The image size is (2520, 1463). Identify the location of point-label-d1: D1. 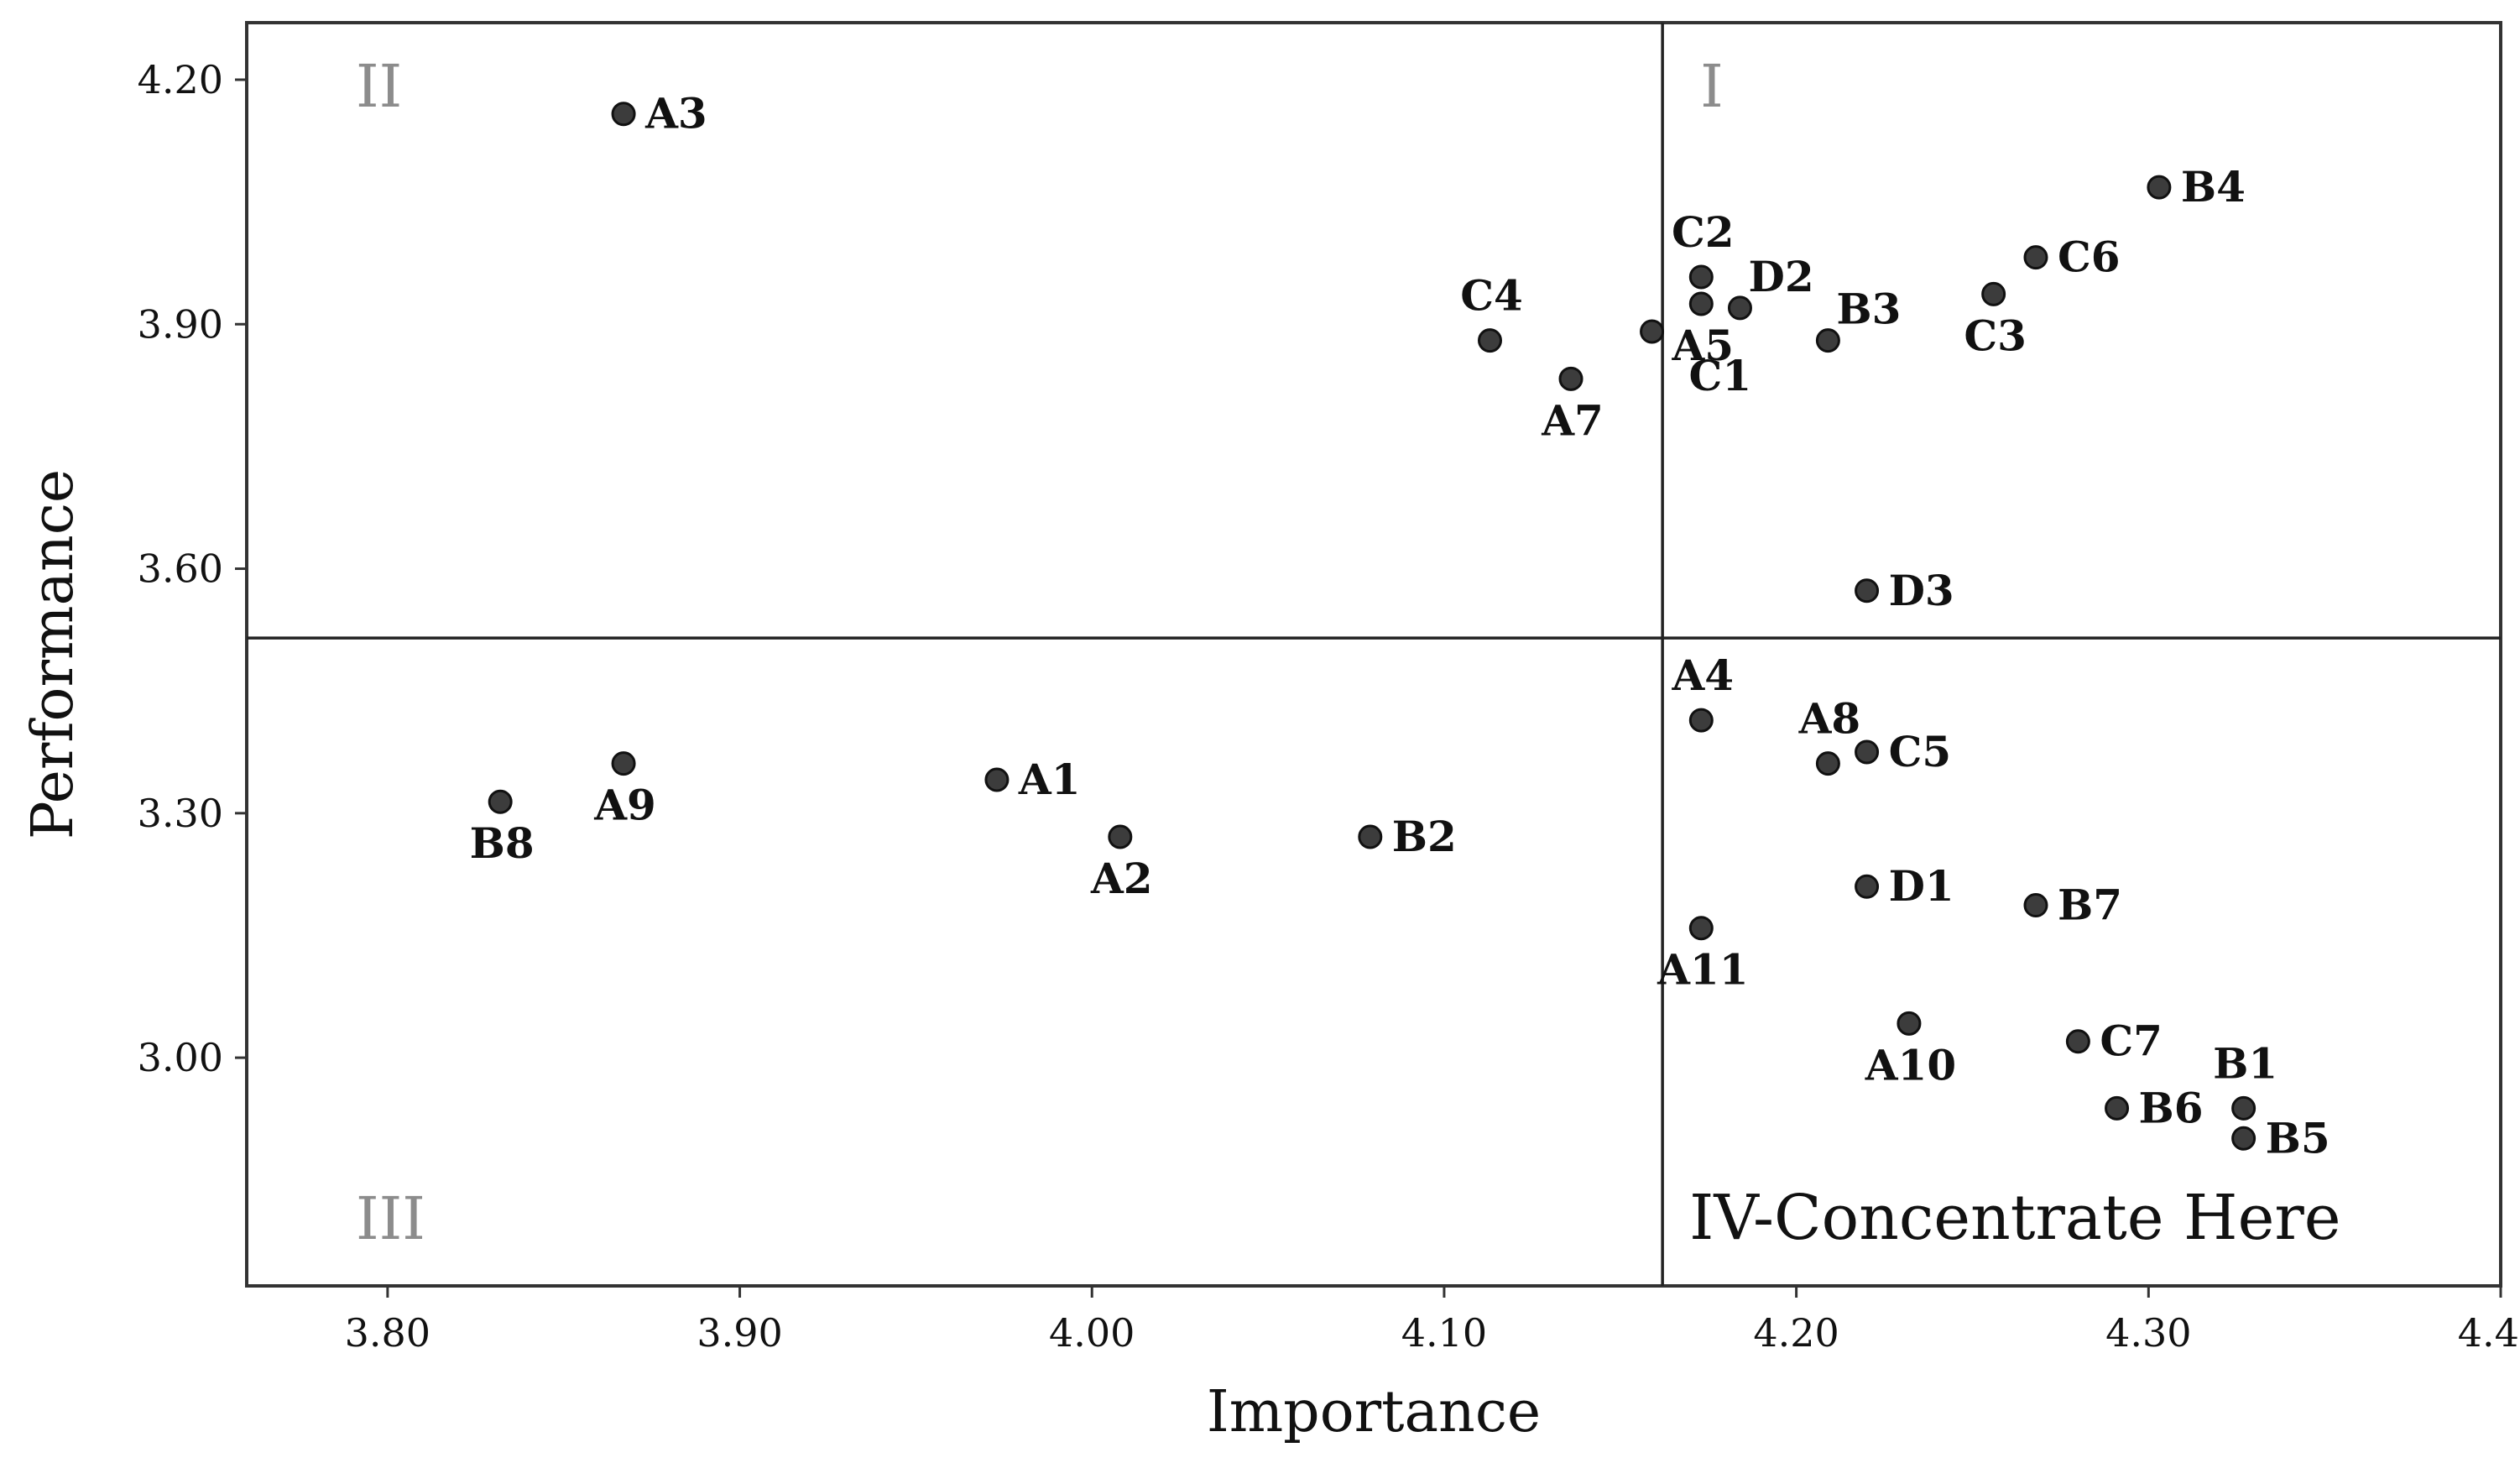
(1921, 886).